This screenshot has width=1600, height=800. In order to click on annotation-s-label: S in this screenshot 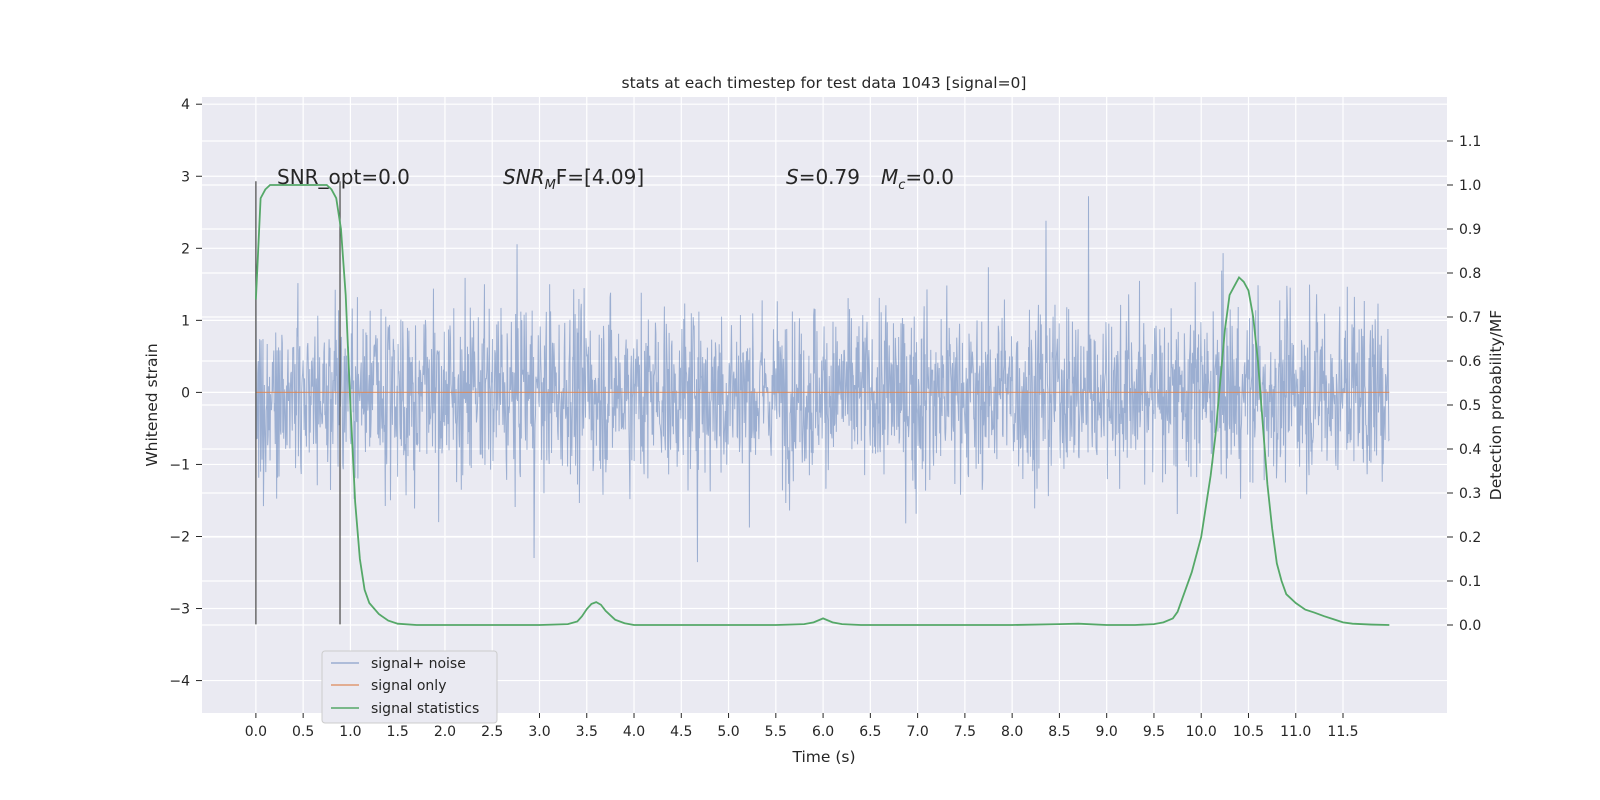, I will do `click(792, 177)`.